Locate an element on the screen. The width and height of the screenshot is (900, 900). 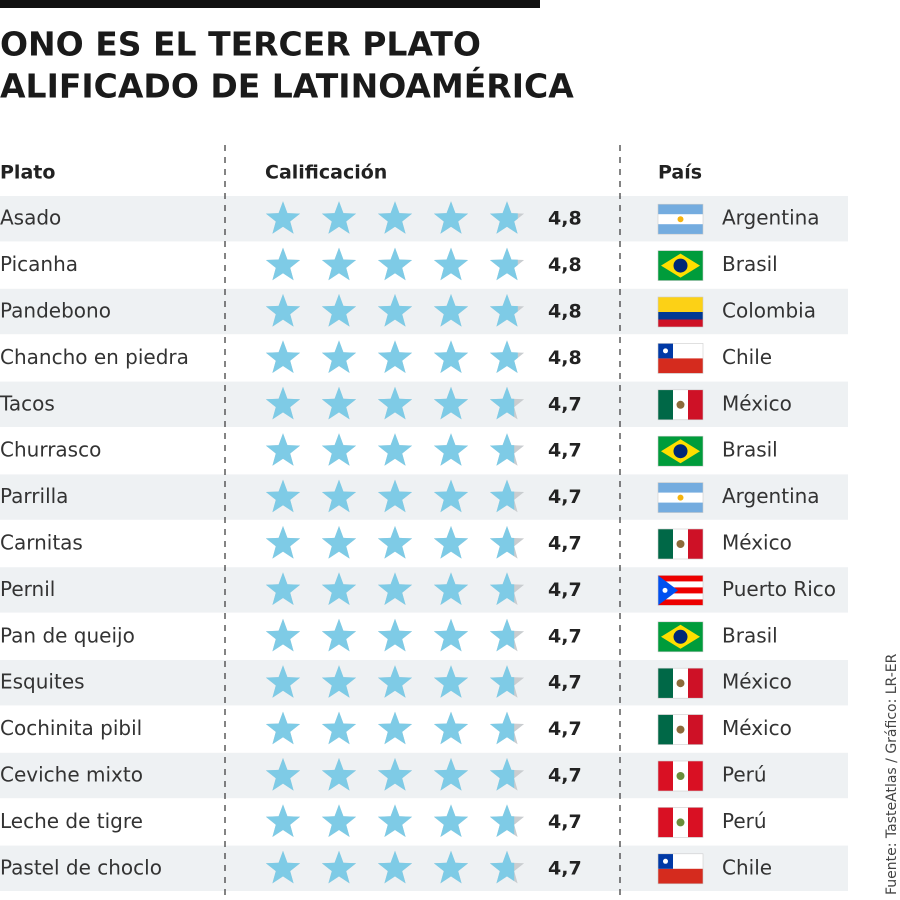
country: Colombia is located at coordinates (769, 311).